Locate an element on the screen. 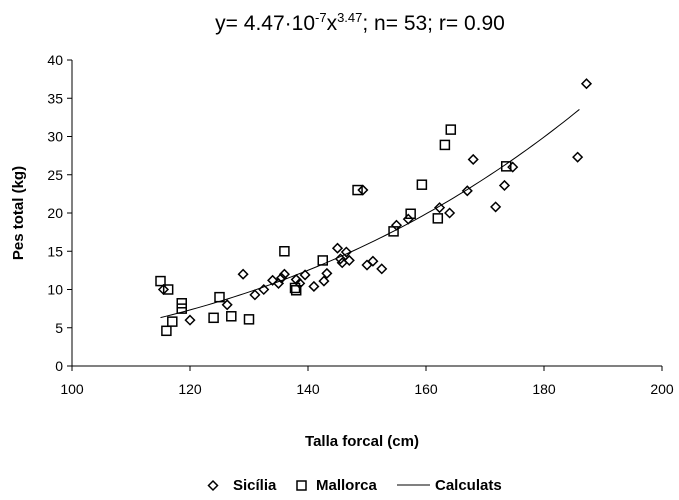  x-tick-label: 160 is located at coordinates (426, 389).